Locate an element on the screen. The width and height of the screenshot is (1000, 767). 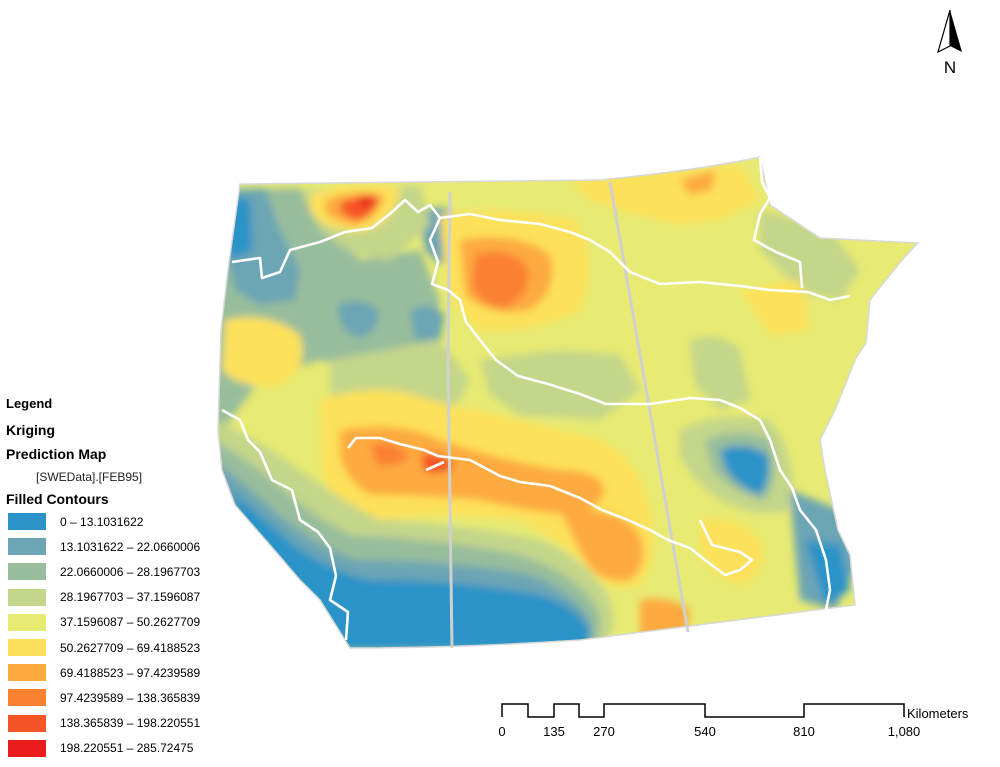
legend-class-label: 50.2627709 – 69.4188523 is located at coordinates (130, 647).